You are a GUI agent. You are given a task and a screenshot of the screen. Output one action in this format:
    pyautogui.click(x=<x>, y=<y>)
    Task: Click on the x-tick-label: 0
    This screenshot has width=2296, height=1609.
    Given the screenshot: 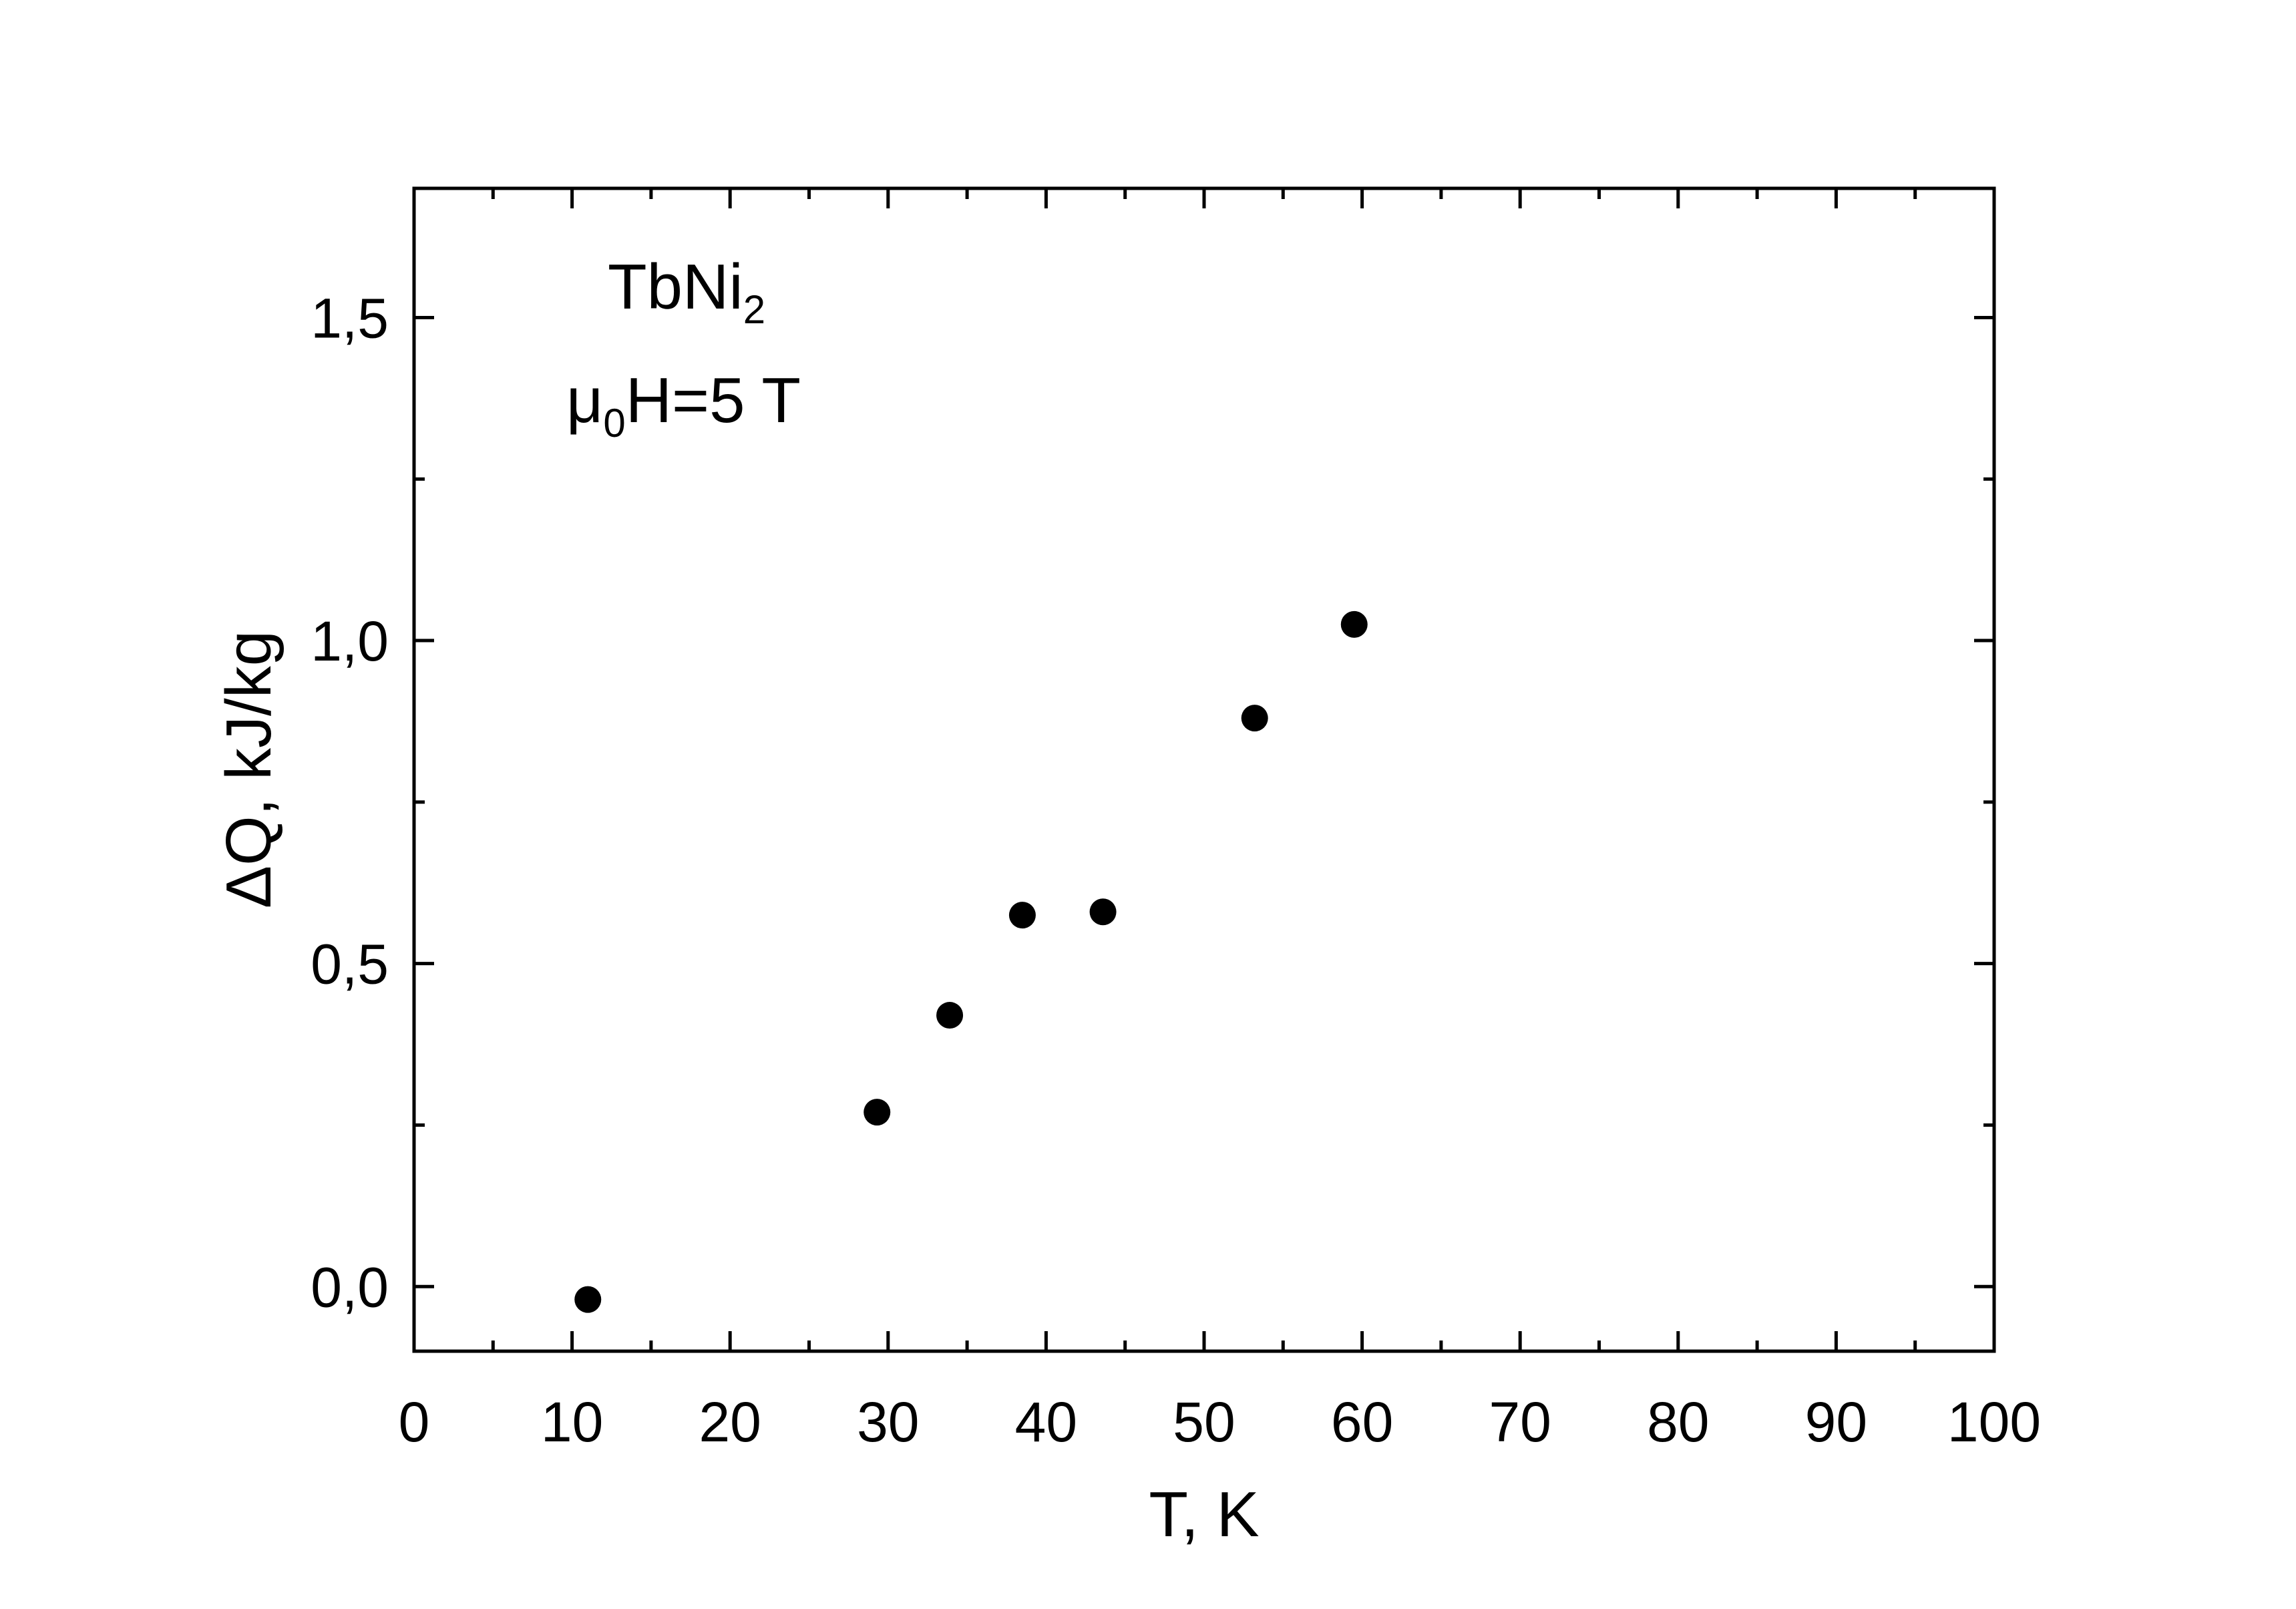 What is the action you would take?
    pyautogui.click(x=414, y=1422)
    